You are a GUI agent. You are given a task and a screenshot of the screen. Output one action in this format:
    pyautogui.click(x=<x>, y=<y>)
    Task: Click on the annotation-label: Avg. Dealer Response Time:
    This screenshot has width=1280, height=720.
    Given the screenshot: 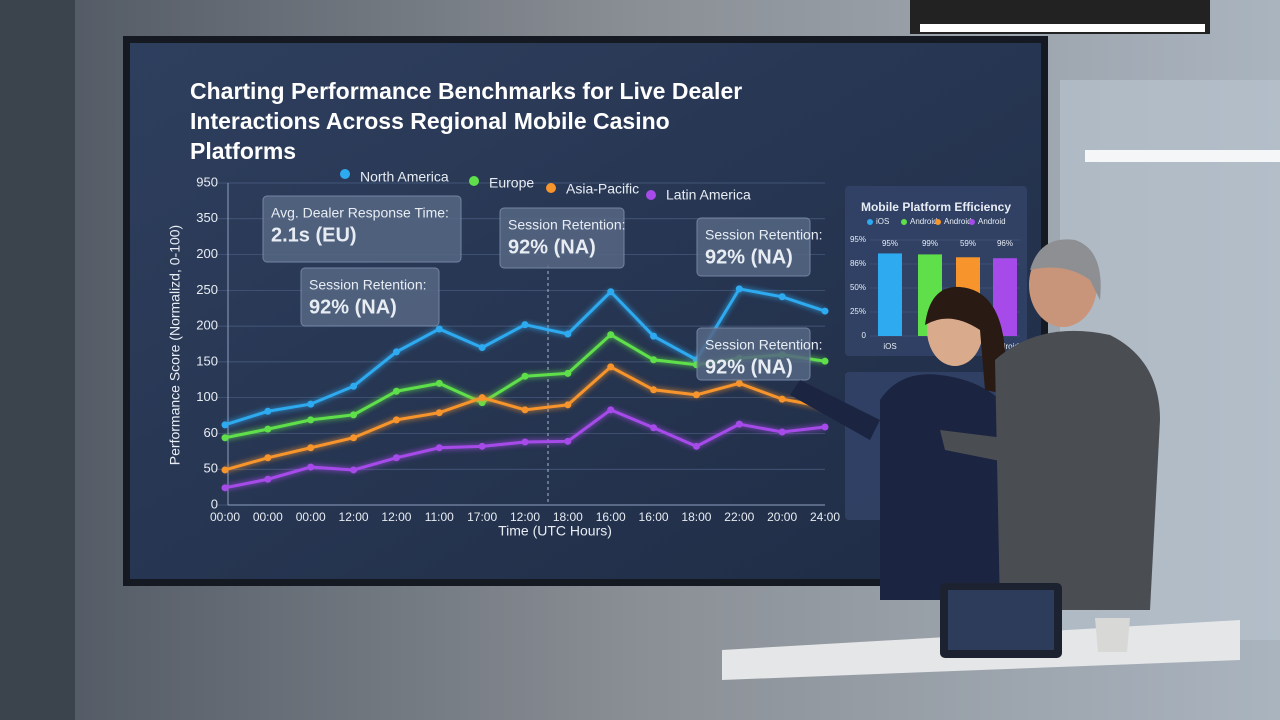 What is the action you would take?
    pyautogui.click(x=360, y=213)
    